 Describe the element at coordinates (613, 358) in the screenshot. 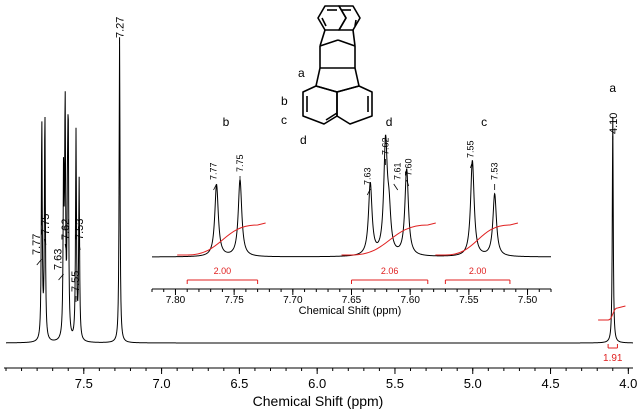

I see `integral-value: 1.91` at that location.